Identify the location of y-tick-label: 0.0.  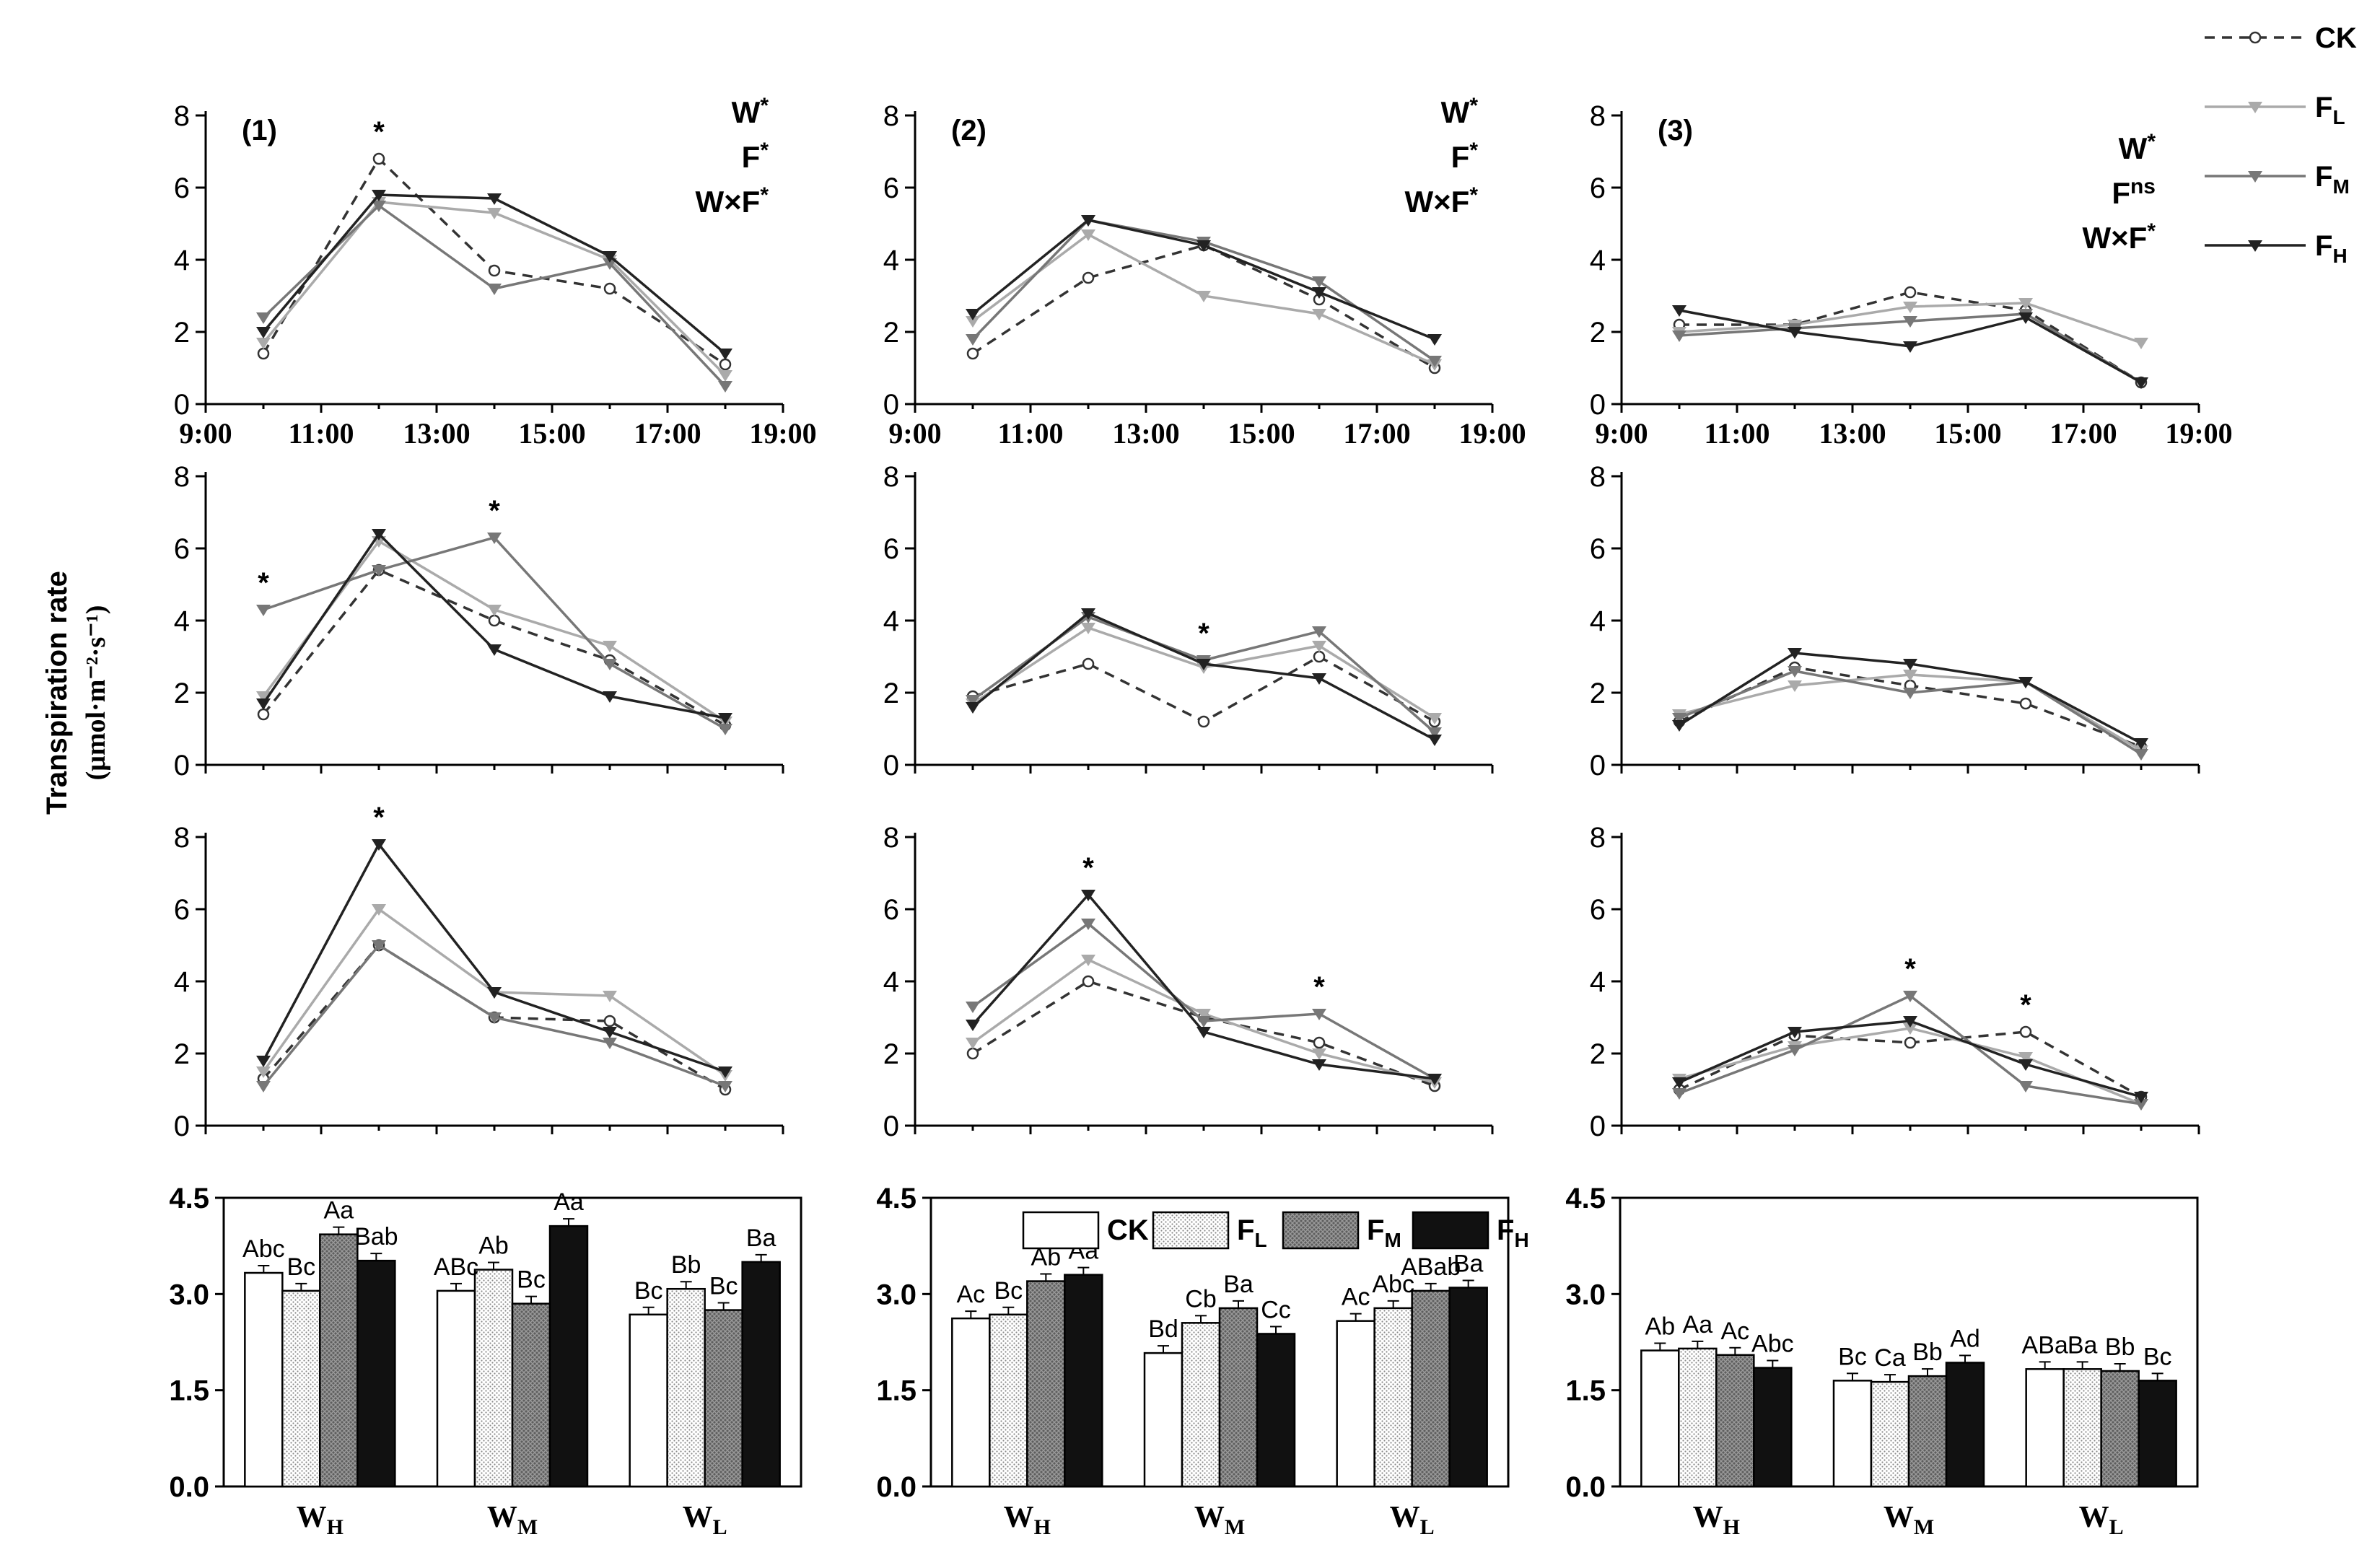
(896, 1487).